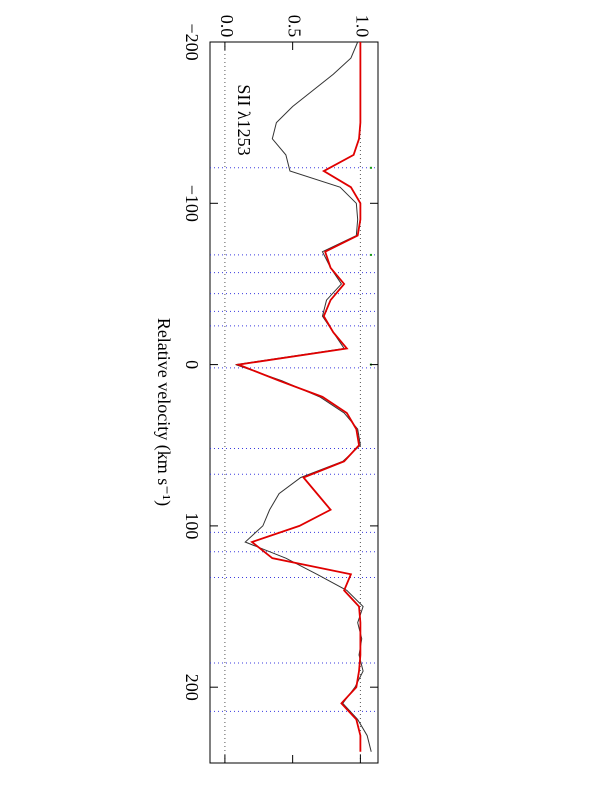  I want to click on x-tick-label: −100, so click(192, 203).